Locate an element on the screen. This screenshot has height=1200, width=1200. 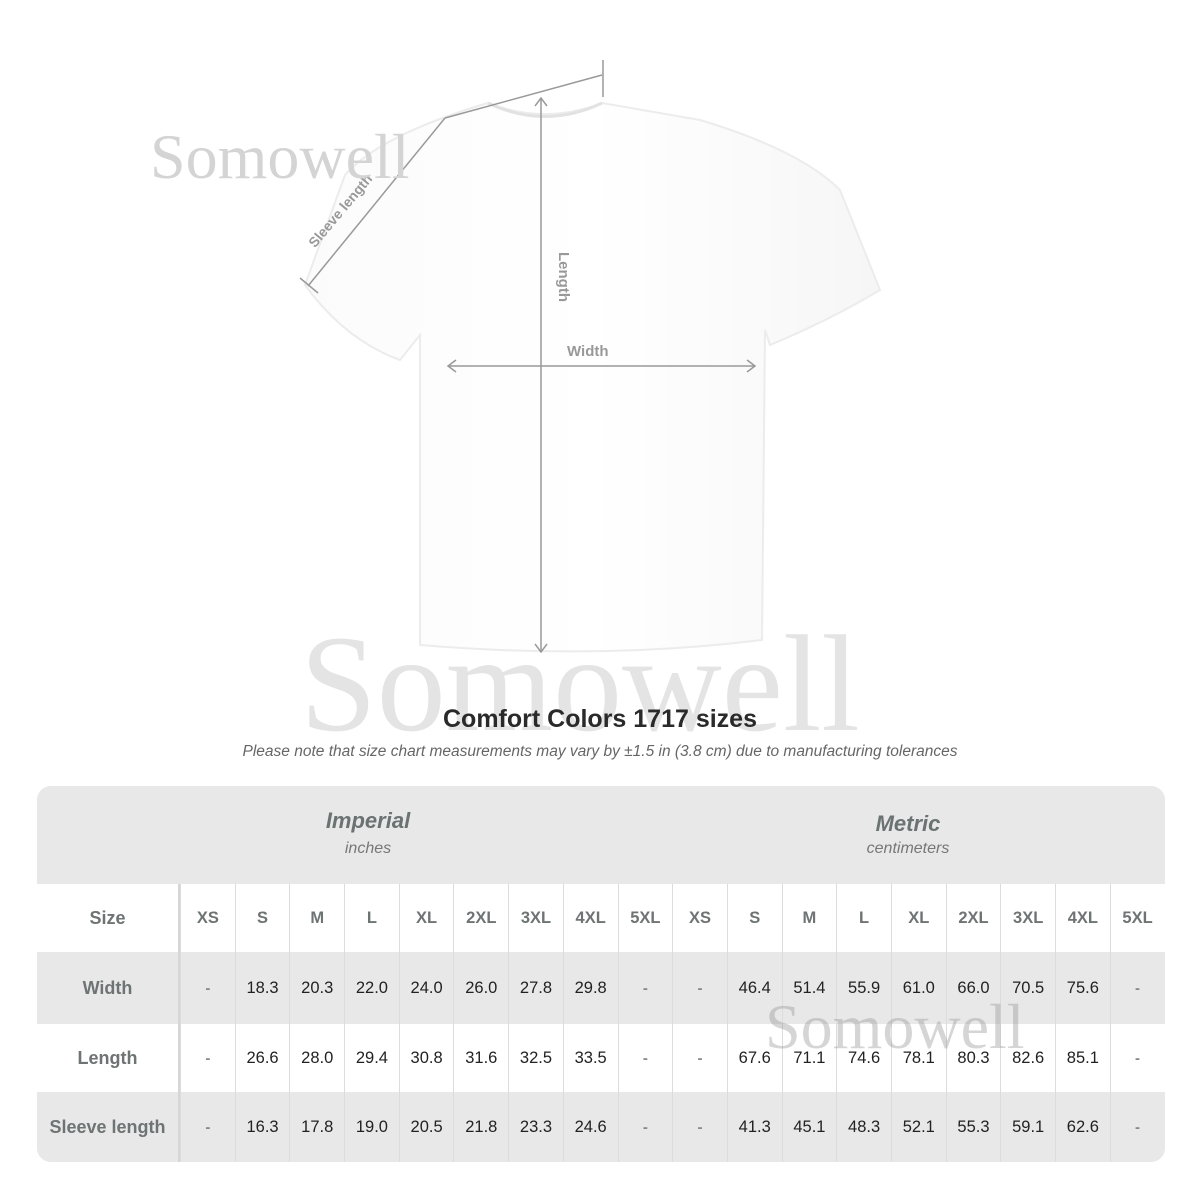
imperial-value-cell: 22.0 is located at coordinates (371, 988).